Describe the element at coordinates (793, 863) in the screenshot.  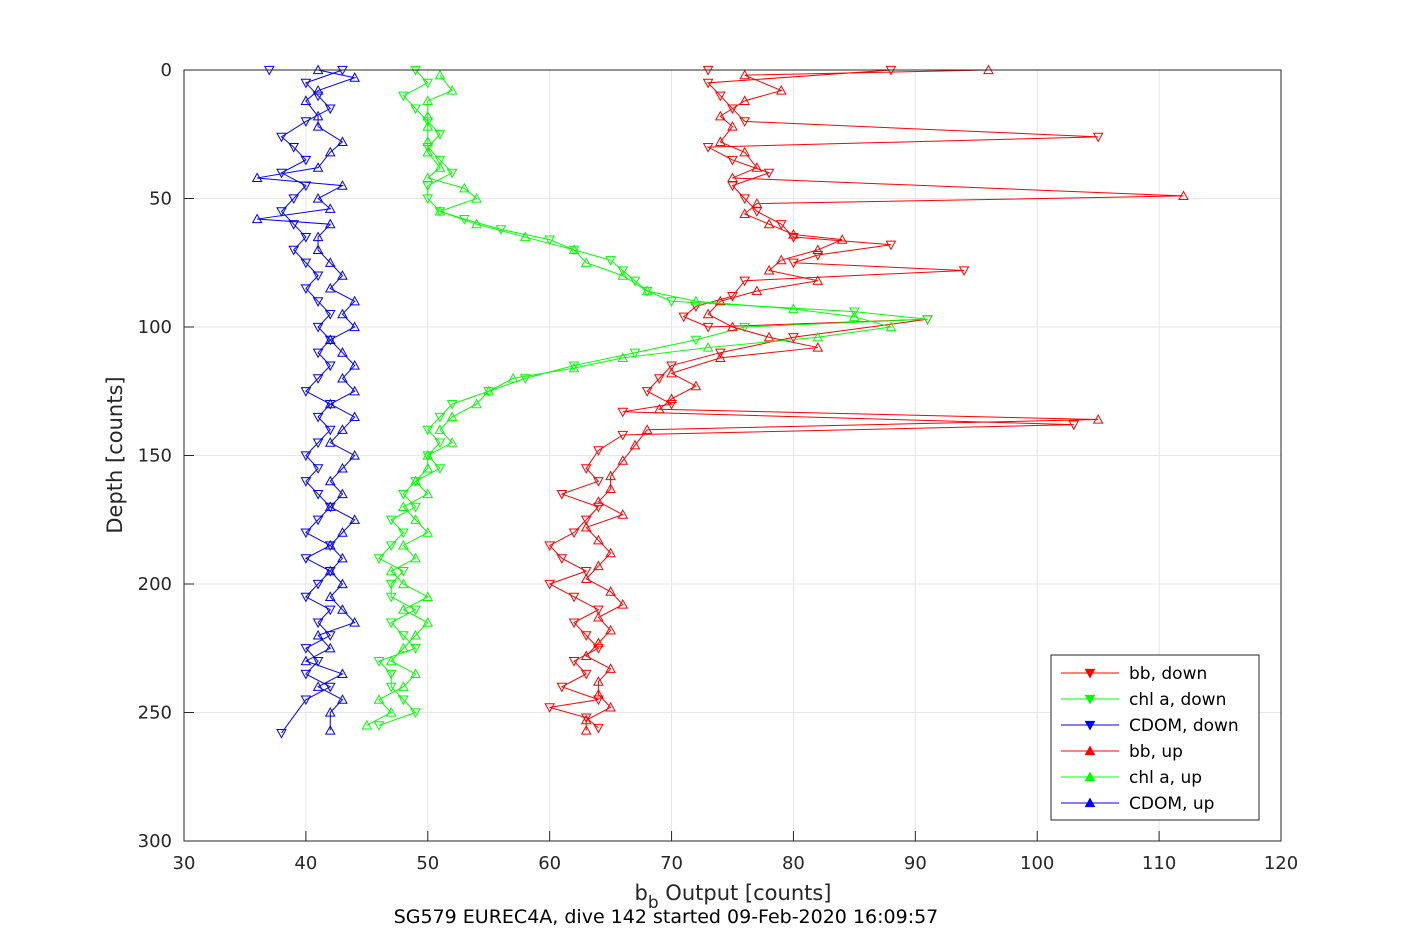
I see `x-tick-label: 80` at that location.